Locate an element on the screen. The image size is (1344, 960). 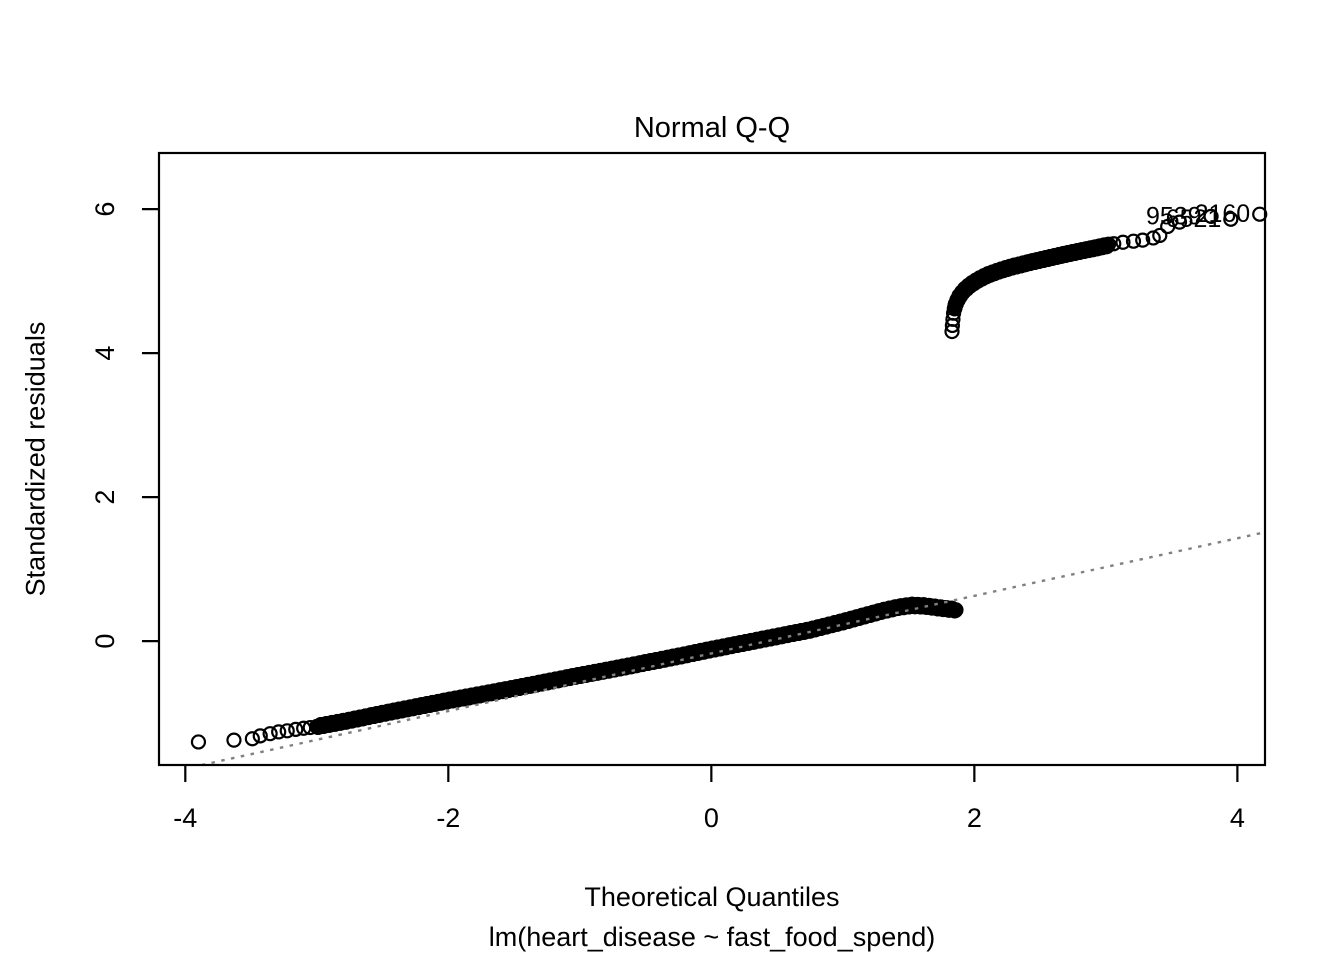
x-tick-label-2: 0 is located at coordinates (711, 818).